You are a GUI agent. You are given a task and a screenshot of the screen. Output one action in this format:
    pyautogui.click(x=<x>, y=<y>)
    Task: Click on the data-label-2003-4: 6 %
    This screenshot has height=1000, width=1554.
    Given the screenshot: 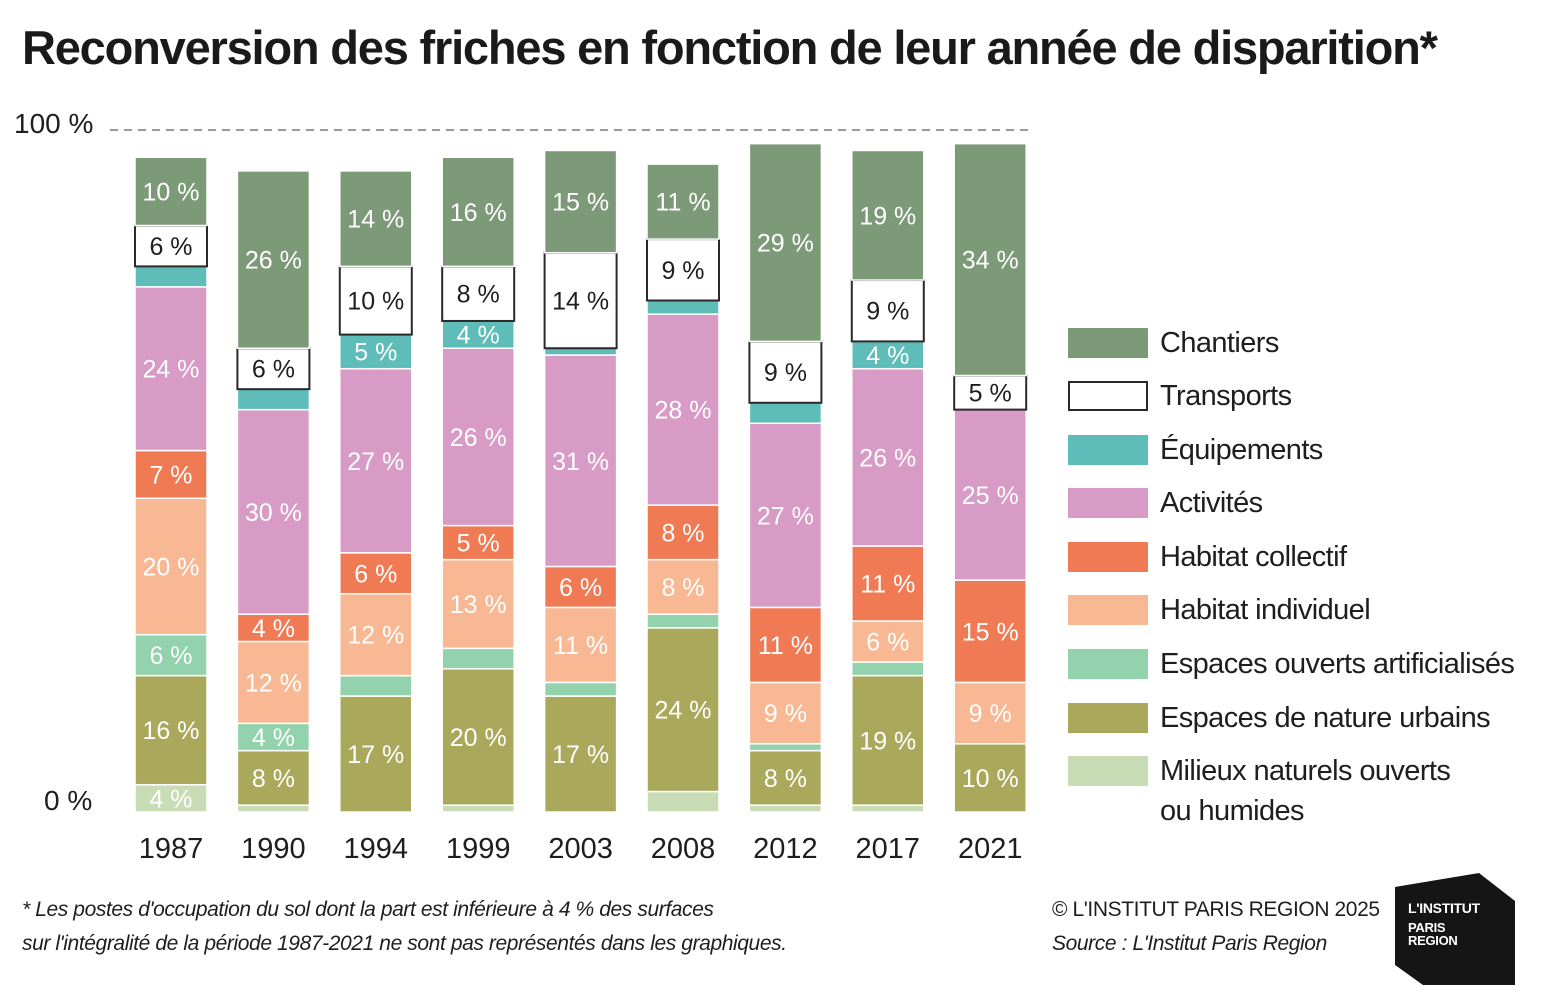 What is the action you would take?
    pyautogui.click(x=580, y=588)
    